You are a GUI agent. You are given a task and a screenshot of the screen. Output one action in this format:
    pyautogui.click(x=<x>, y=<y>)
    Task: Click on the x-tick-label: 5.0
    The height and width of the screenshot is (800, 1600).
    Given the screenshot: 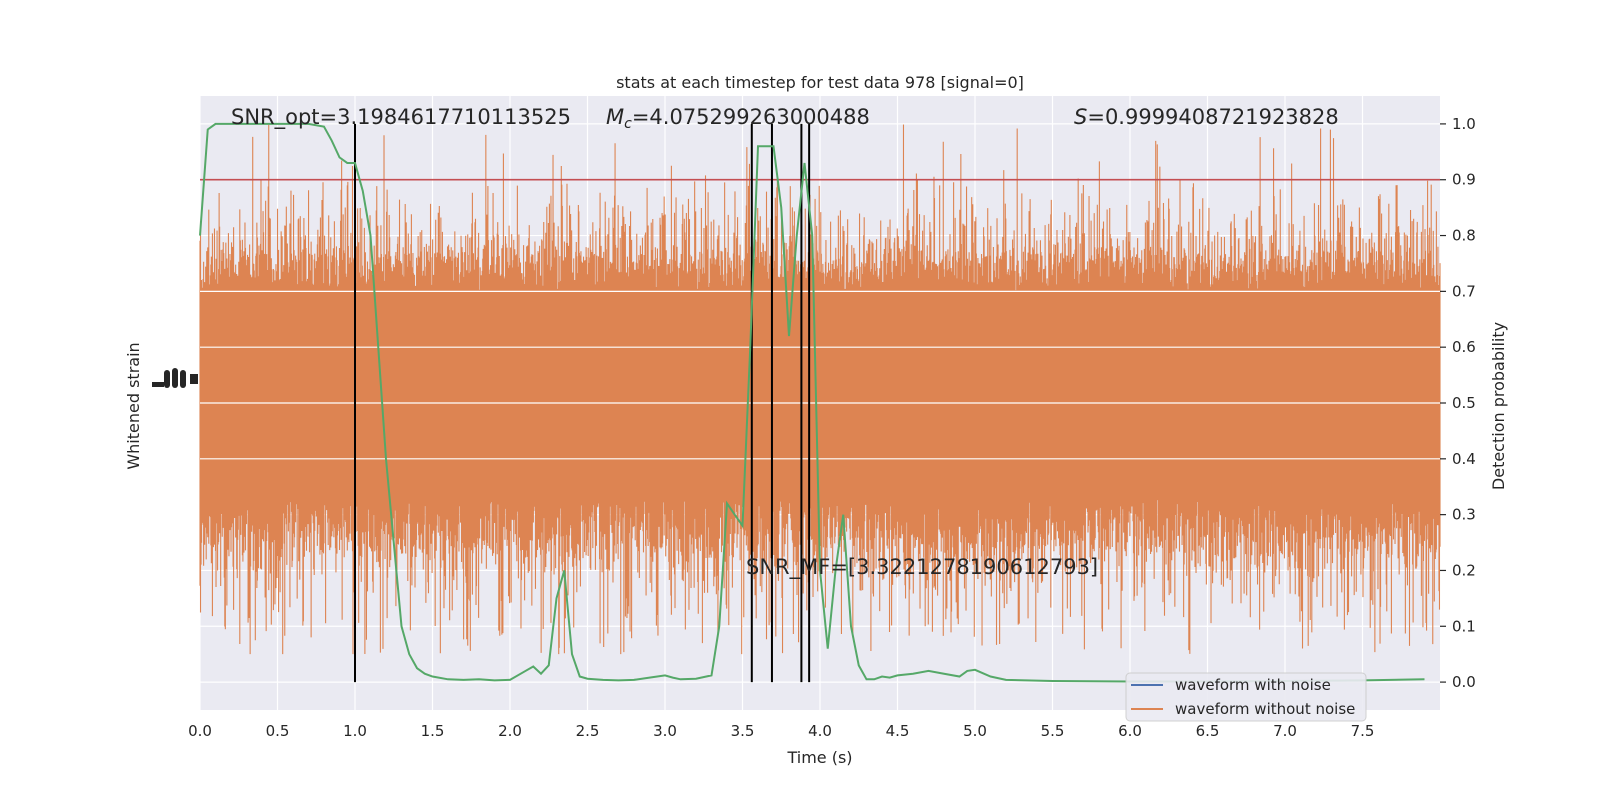 What is the action you would take?
    pyautogui.click(x=975, y=731)
    